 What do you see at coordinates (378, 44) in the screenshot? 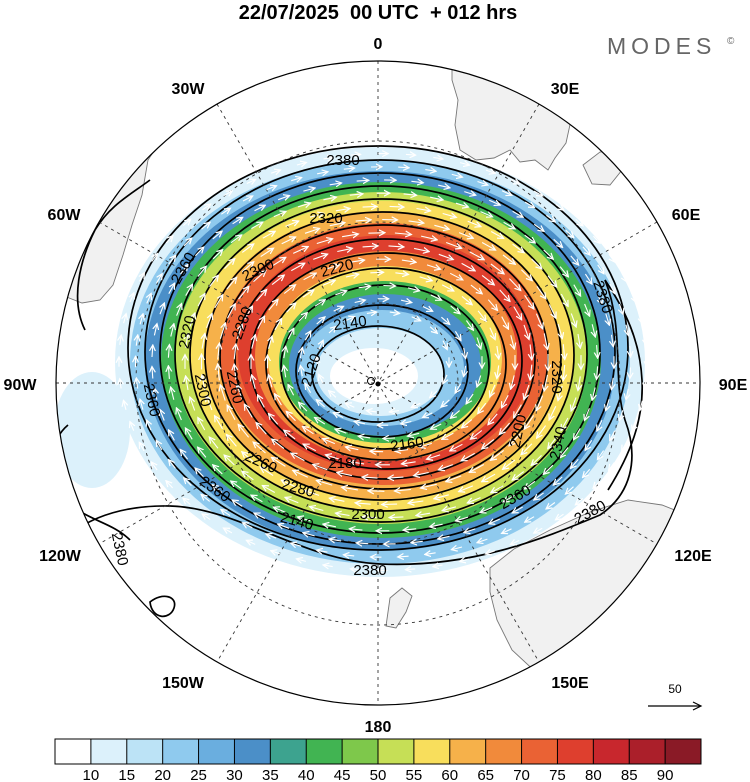
I see `longitude-label-0: 0` at bounding box center [378, 44].